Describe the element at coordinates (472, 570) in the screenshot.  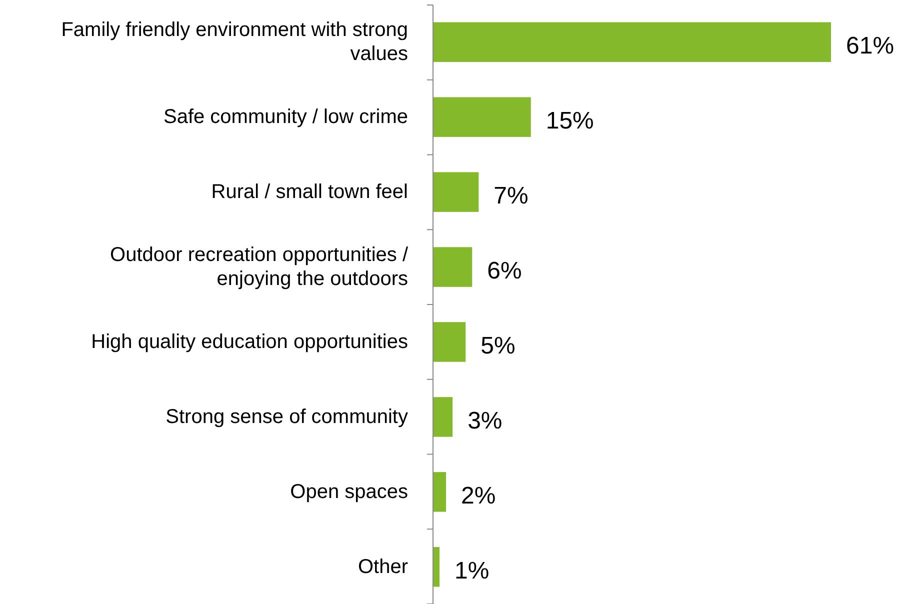
I see `data-label: 1%` at that location.